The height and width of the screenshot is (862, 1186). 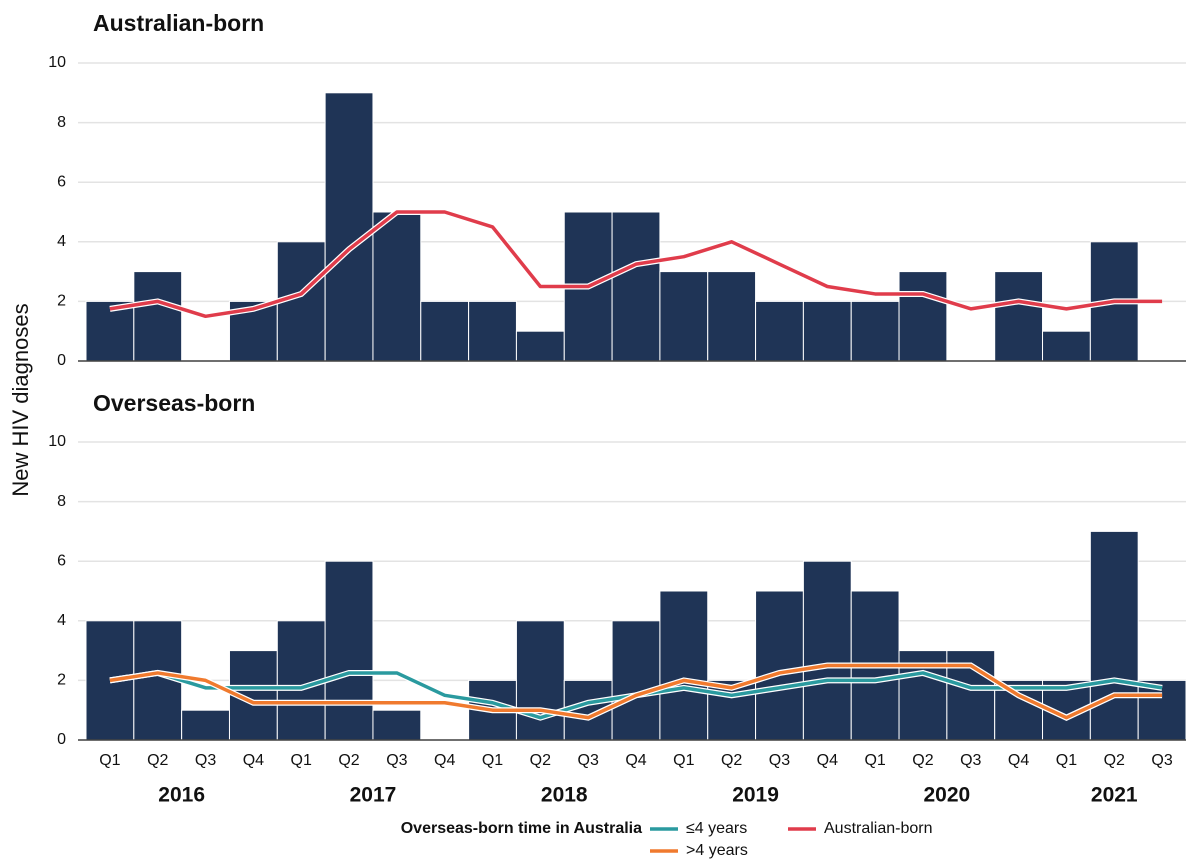 What do you see at coordinates (755, 795) in the screenshot?
I see `year-label: 2019` at bounding box center [755, 795].